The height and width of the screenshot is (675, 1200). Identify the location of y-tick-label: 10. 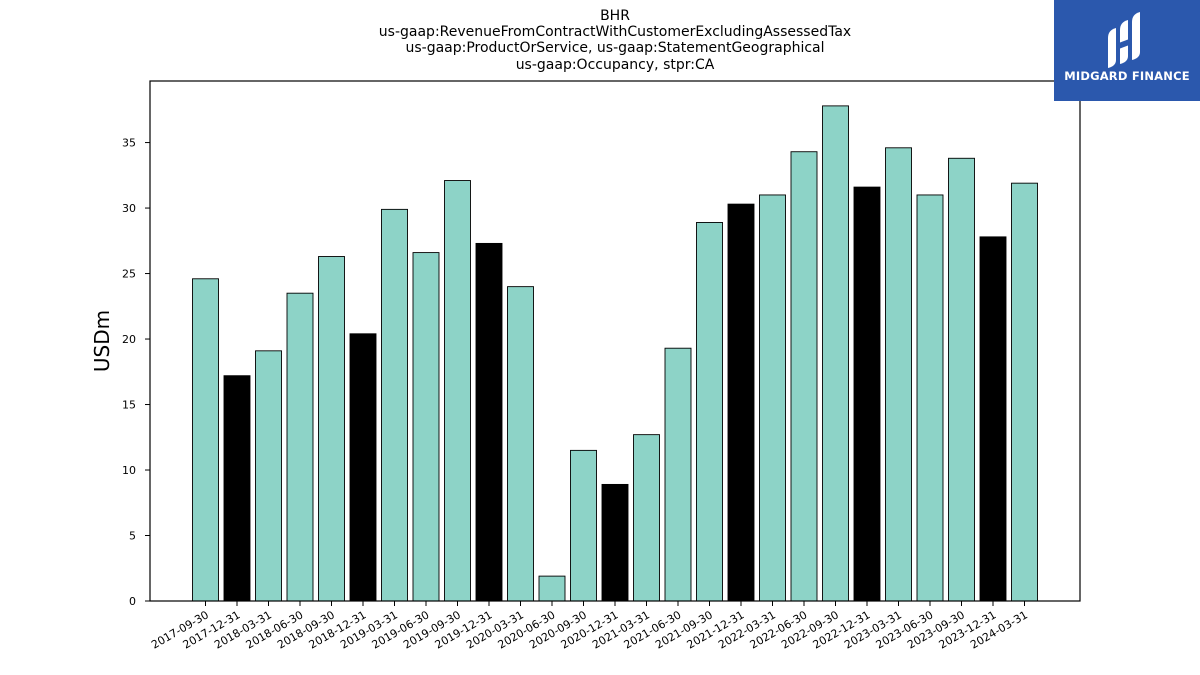
(129, 470).